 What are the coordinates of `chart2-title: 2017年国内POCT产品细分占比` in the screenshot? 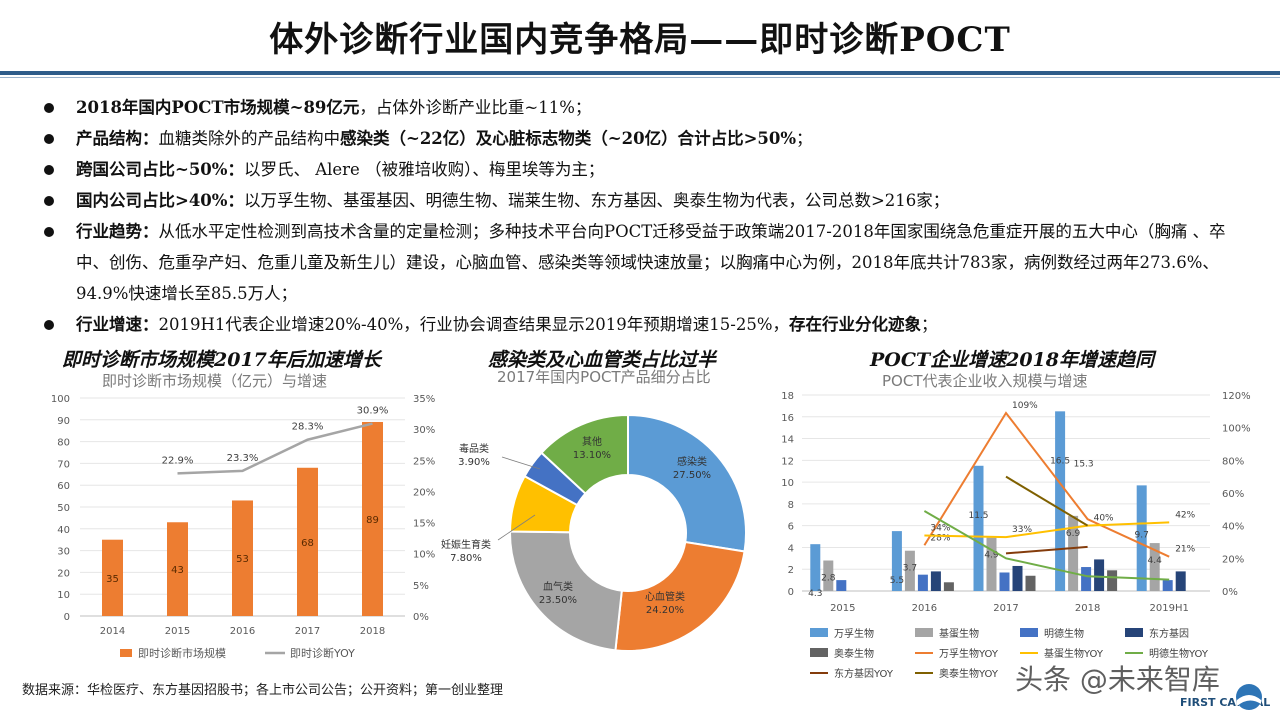 It's located at (604, 377).